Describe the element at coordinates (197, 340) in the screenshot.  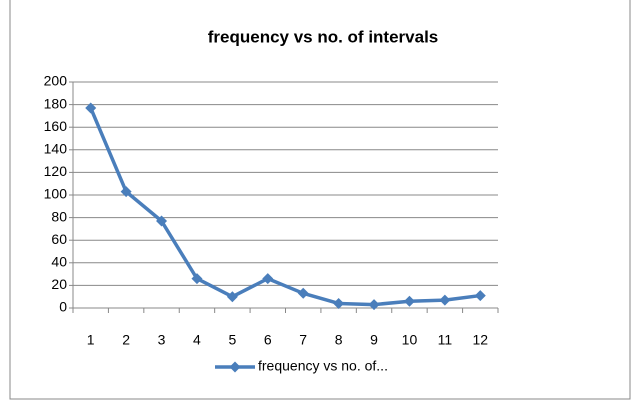
I see `x-tick-label: 4` at that location.